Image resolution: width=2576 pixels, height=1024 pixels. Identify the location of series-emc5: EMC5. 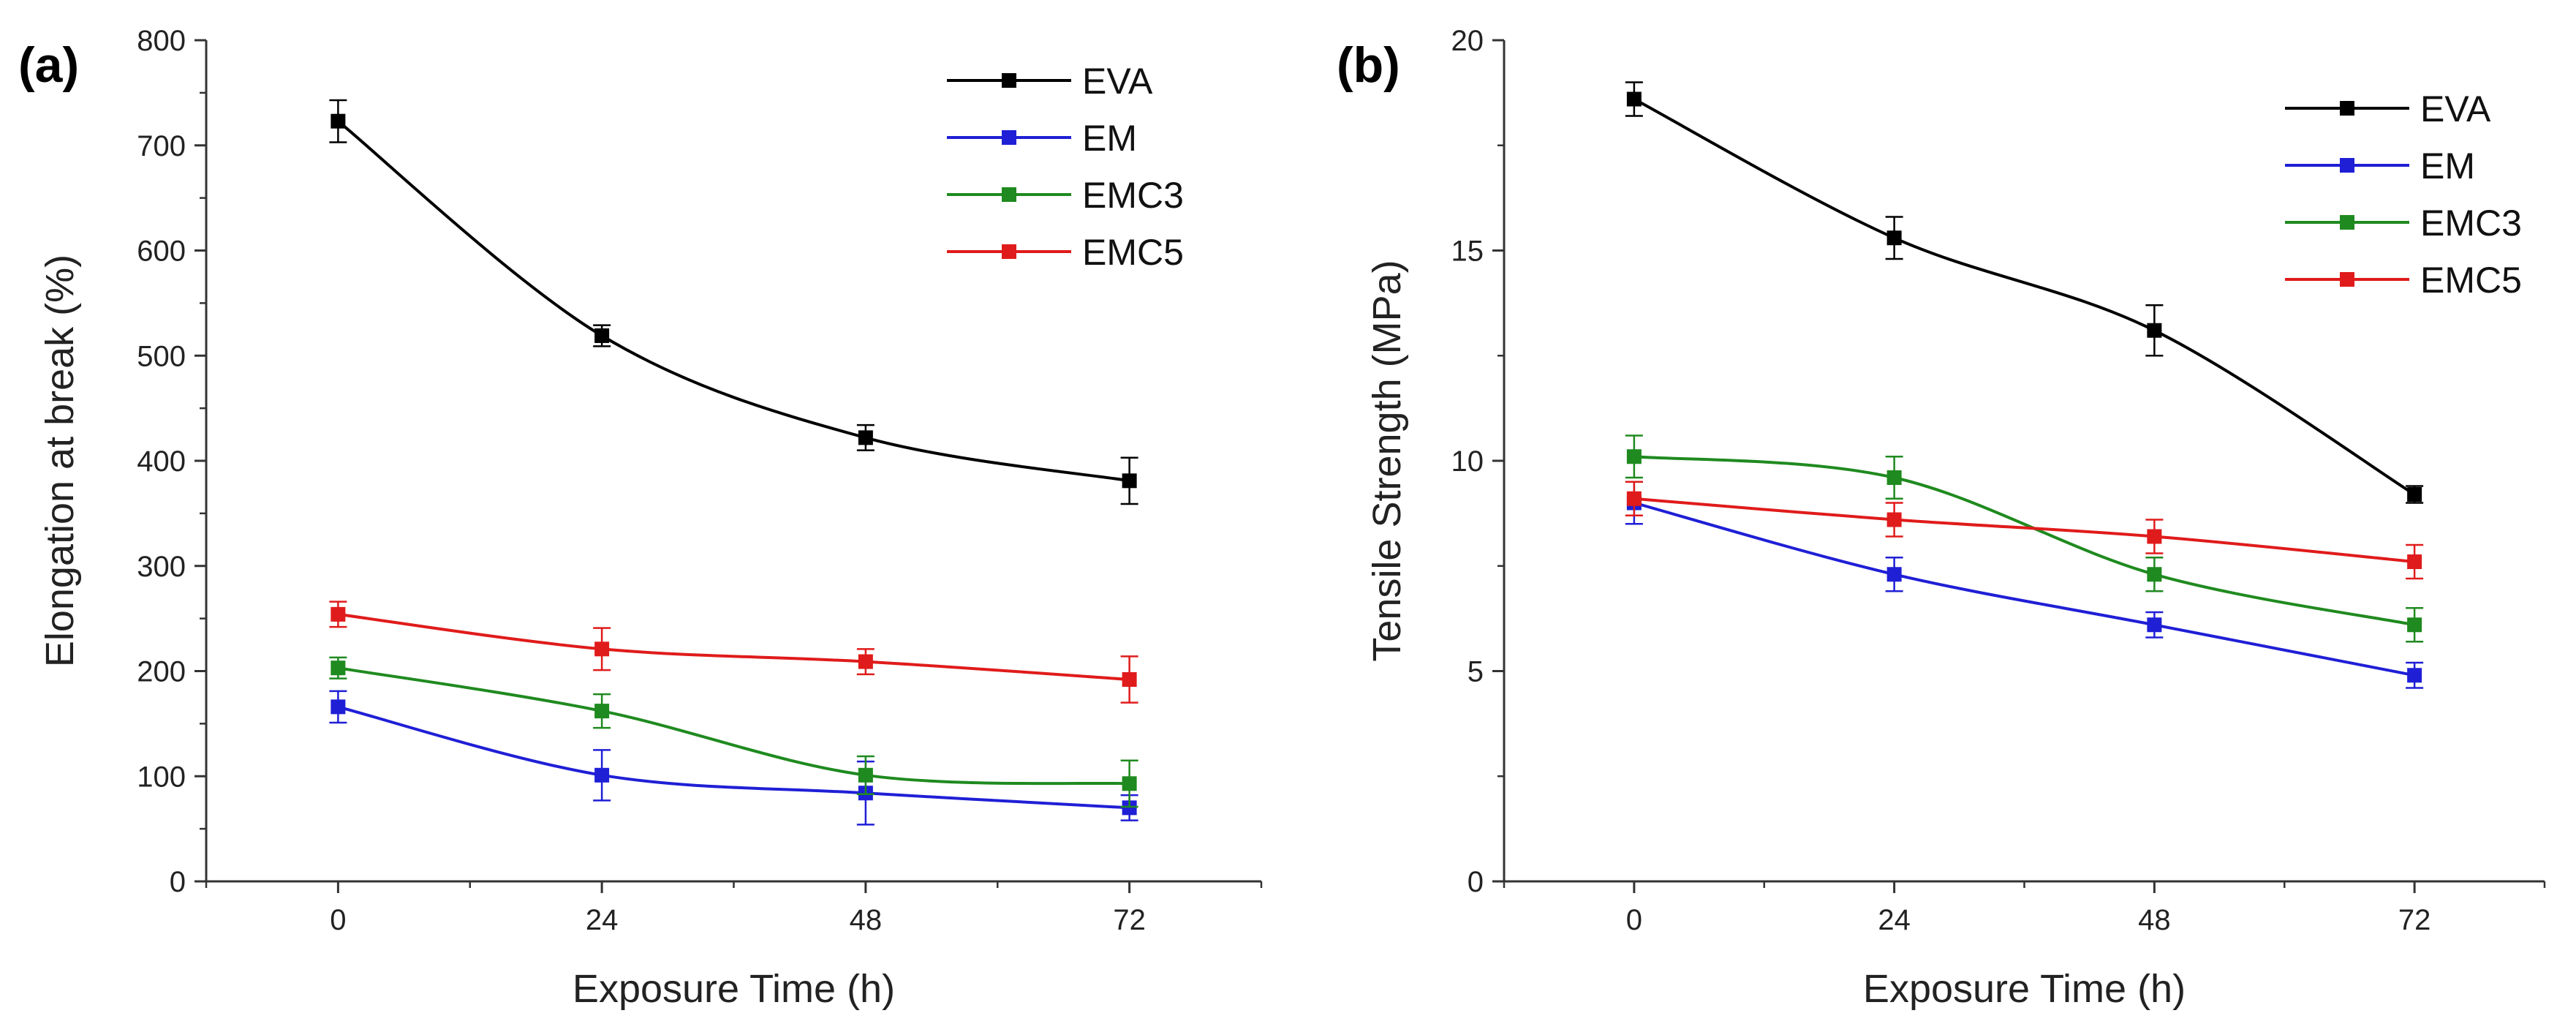
(2073, 420).